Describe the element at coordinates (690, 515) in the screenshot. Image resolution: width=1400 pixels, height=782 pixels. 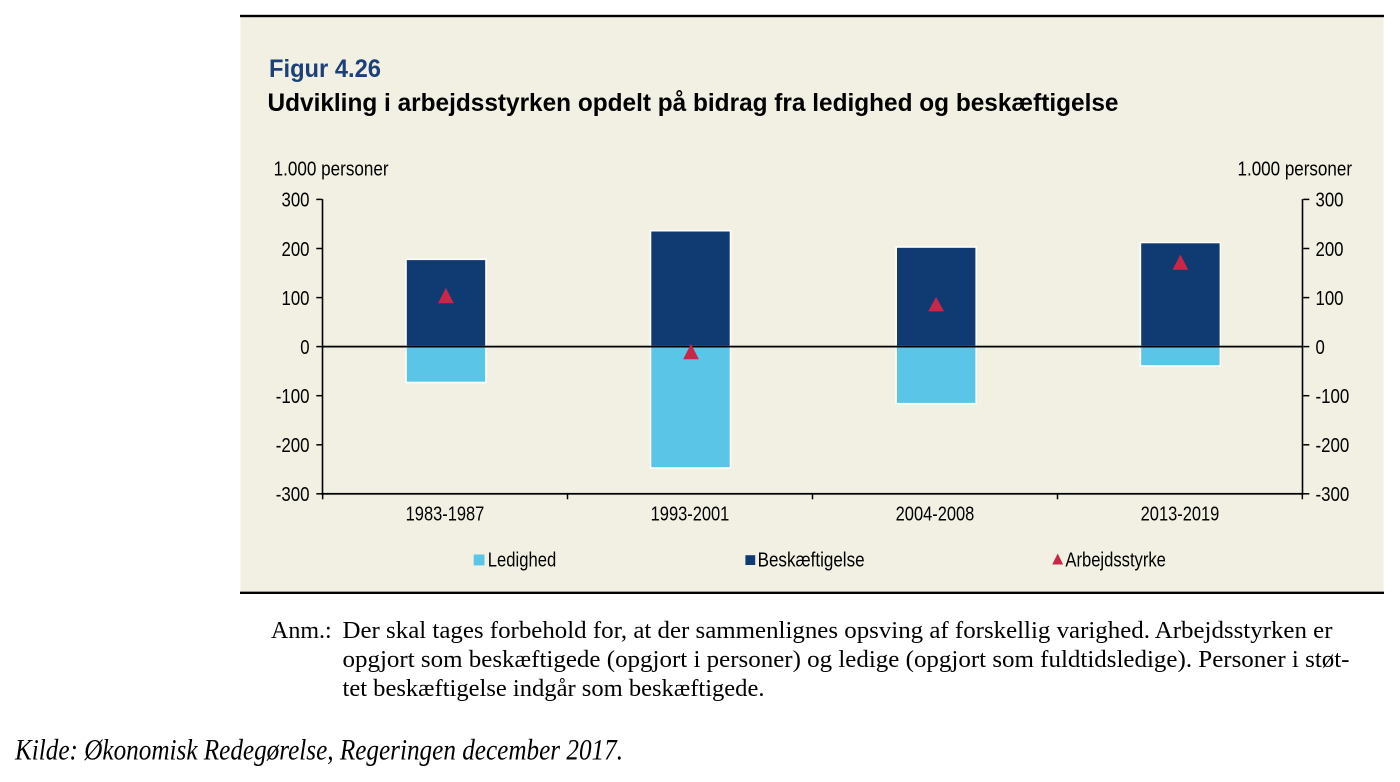
I see `svg-text: 1993-2001` at that location.